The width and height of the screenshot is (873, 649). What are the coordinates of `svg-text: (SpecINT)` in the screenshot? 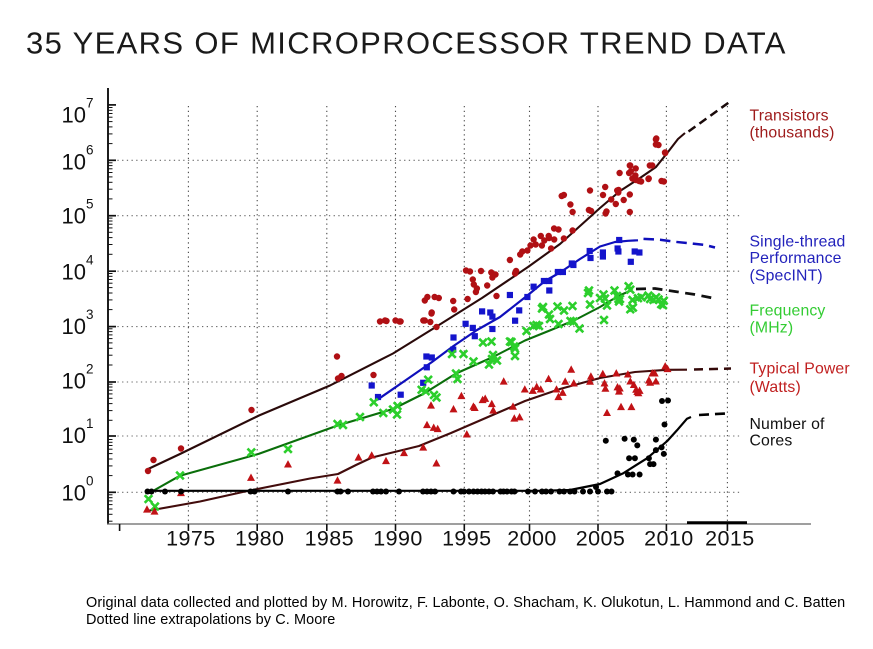 It's located at (786, 276).